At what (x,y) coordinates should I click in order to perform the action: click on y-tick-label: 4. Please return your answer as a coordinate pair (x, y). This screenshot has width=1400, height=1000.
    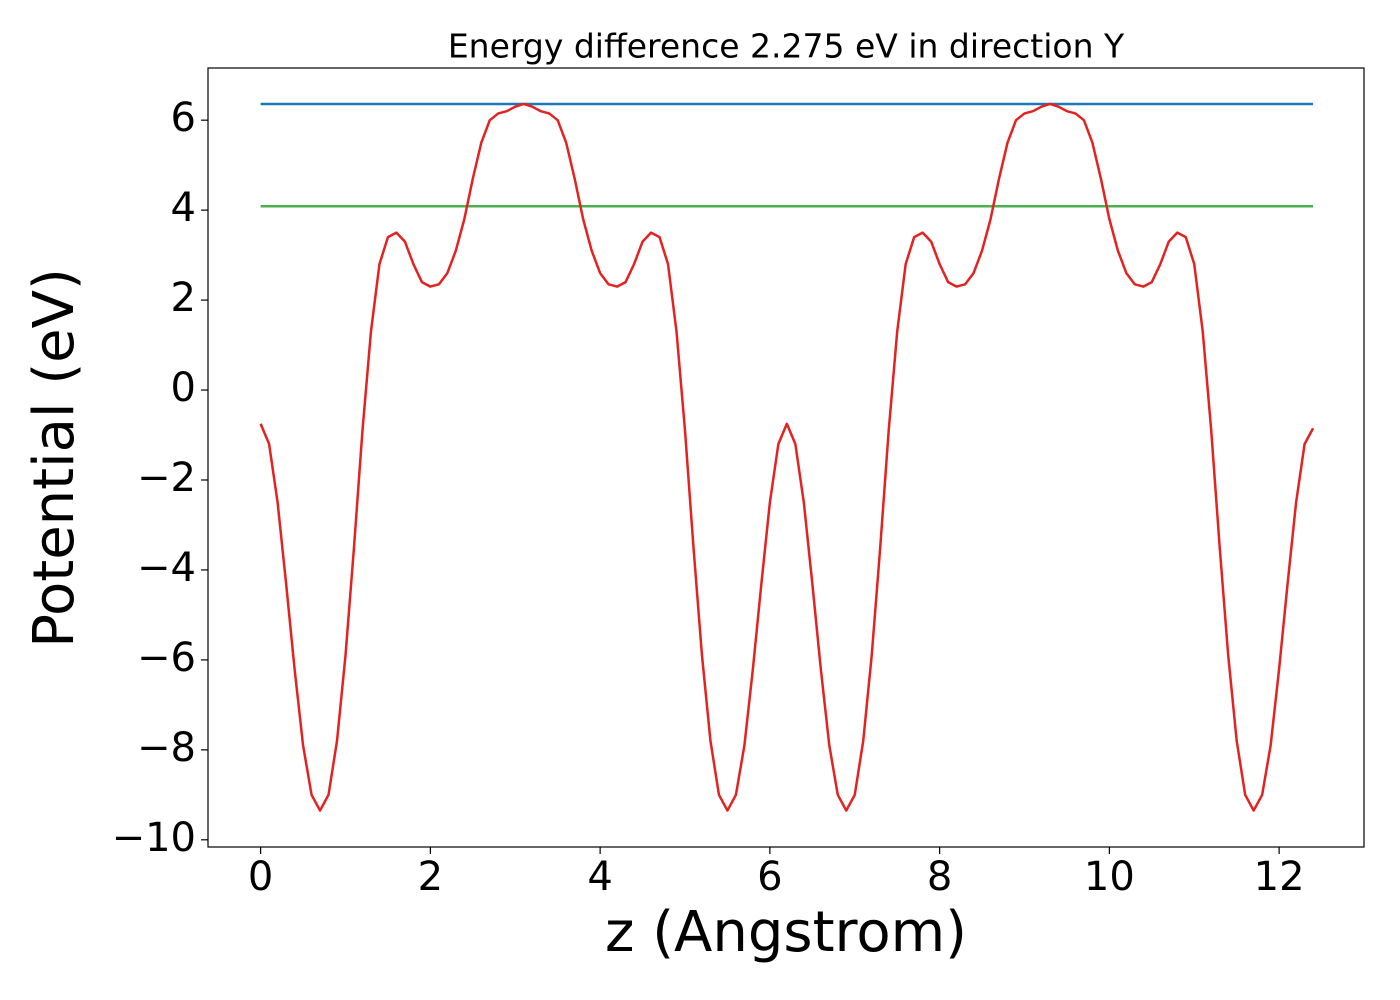
    Looking at the image, I should click on (183, 208).